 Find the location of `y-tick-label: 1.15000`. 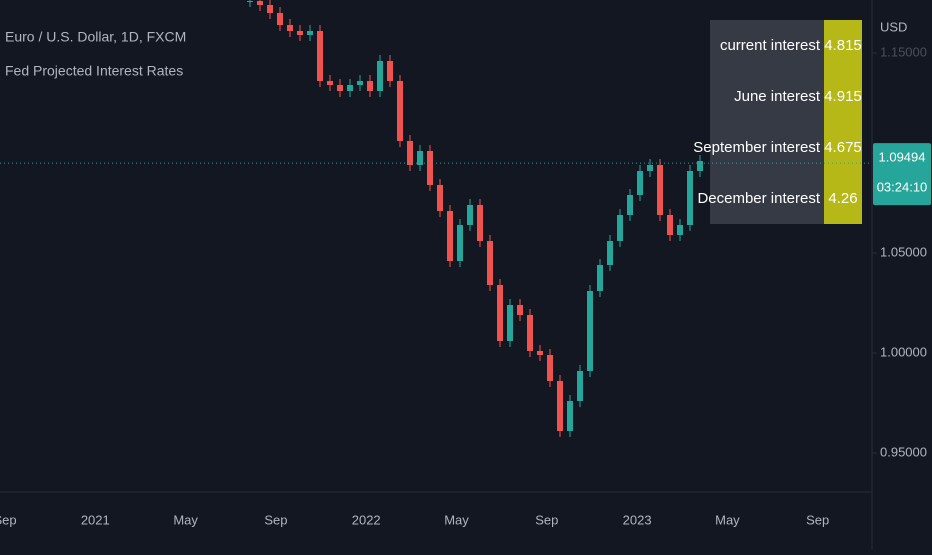

y-tick-label: 1.15000 is located at coordinates (903, 51).